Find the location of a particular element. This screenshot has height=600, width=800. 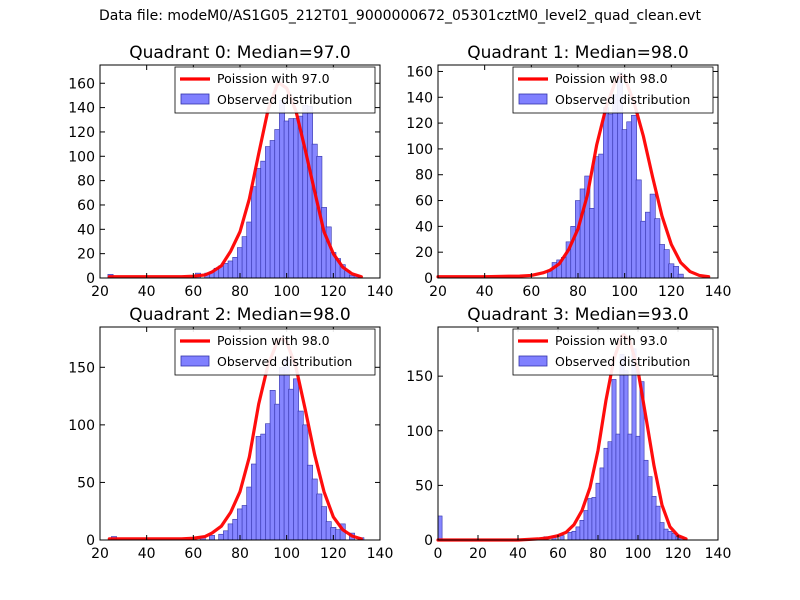

y-tick-label: 140 is located at coordinates (81, 109).